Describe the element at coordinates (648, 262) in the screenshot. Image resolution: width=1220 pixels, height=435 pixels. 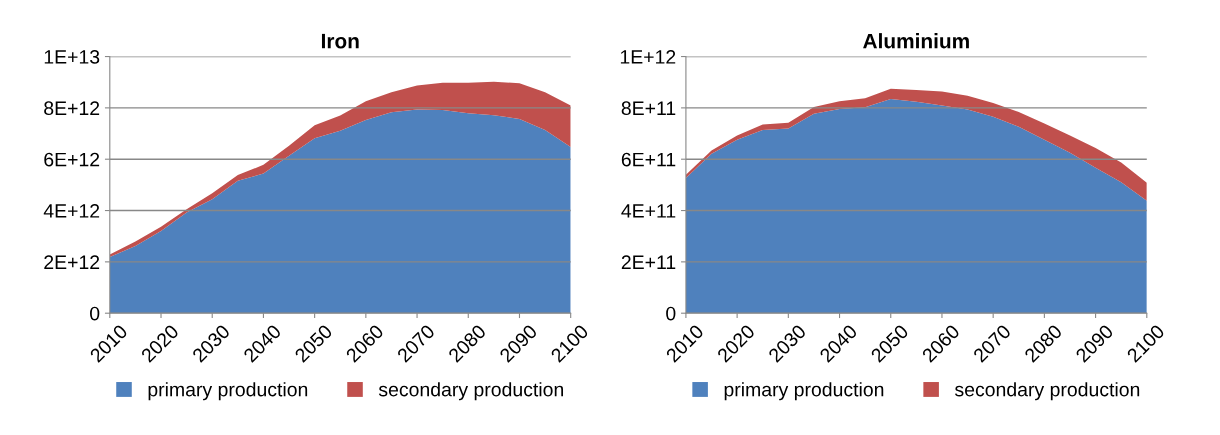
I see `y-tick-label: 2E+11` at that location.